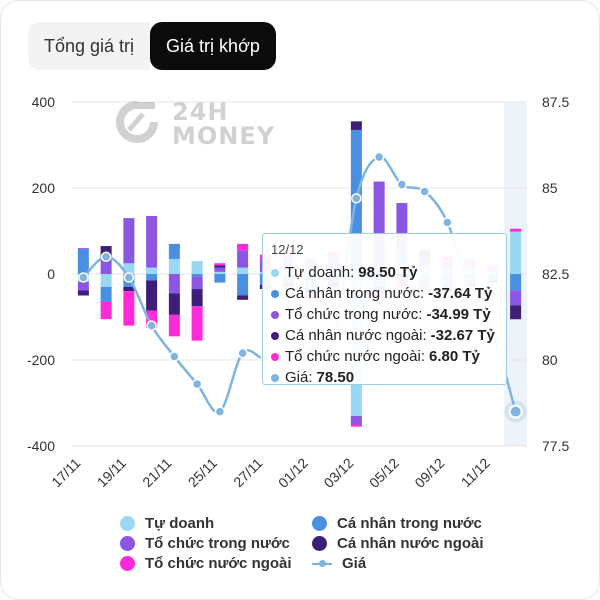  What do you see at coordinates (320, 272) in the screenshot?
I see `tooltip-label: Tự doanh:` at bounding box center [320, 272].